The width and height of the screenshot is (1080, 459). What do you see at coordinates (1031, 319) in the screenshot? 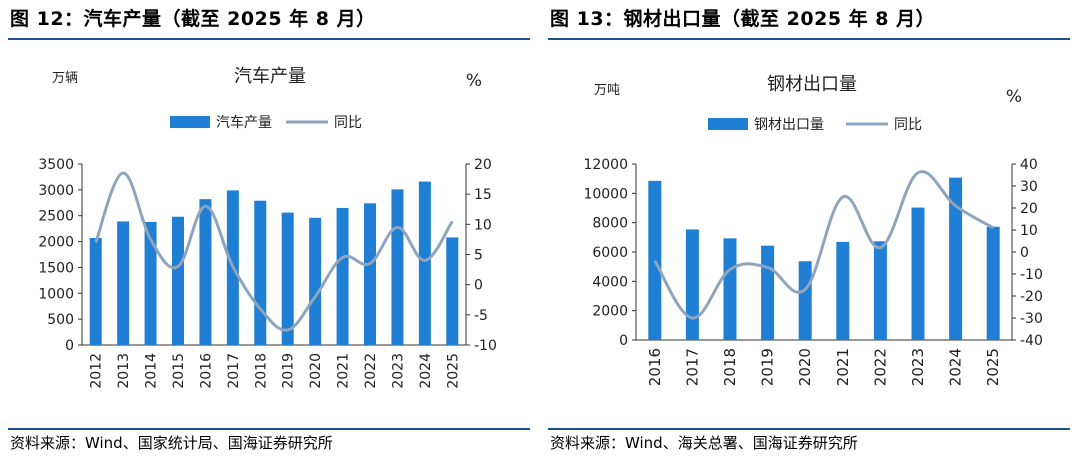
I see `right-tick-label: -30` at bounding box center [1031, 319].